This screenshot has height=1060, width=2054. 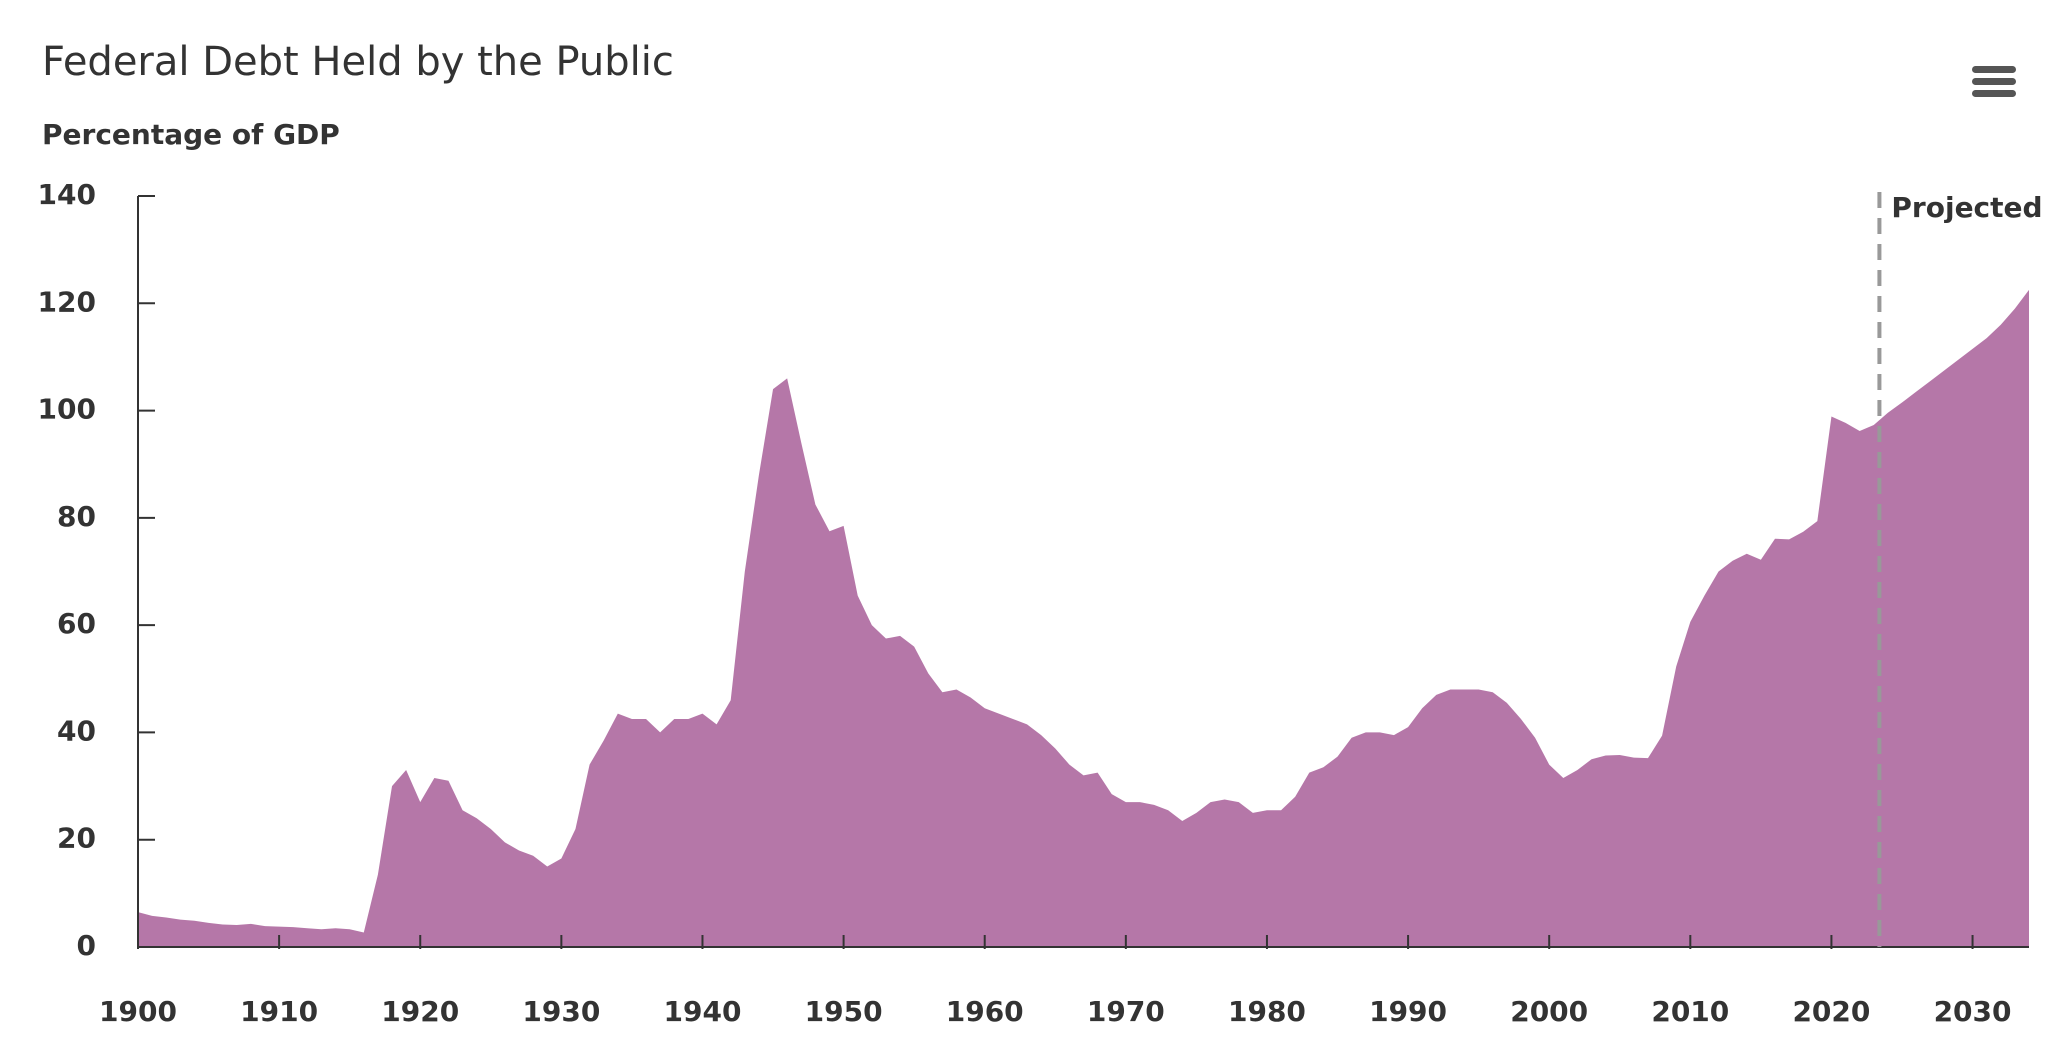 What do you see at coordinates (561, 1011) in the screenshot?
I see `x-tick-label: 1930` at bounding box center [561, 1011].